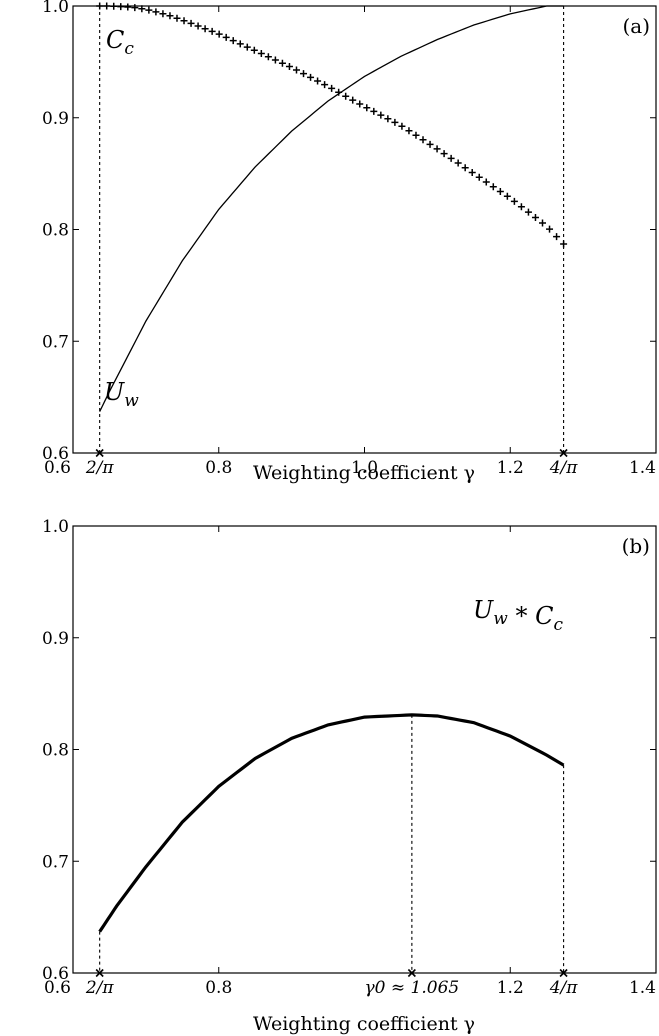 Image resolution: width=659 pixels, height=1036 pixels. Describe the element at coordinates (636, 546) in the screenshot. I see `panel-tag-b: (b)` at that location.